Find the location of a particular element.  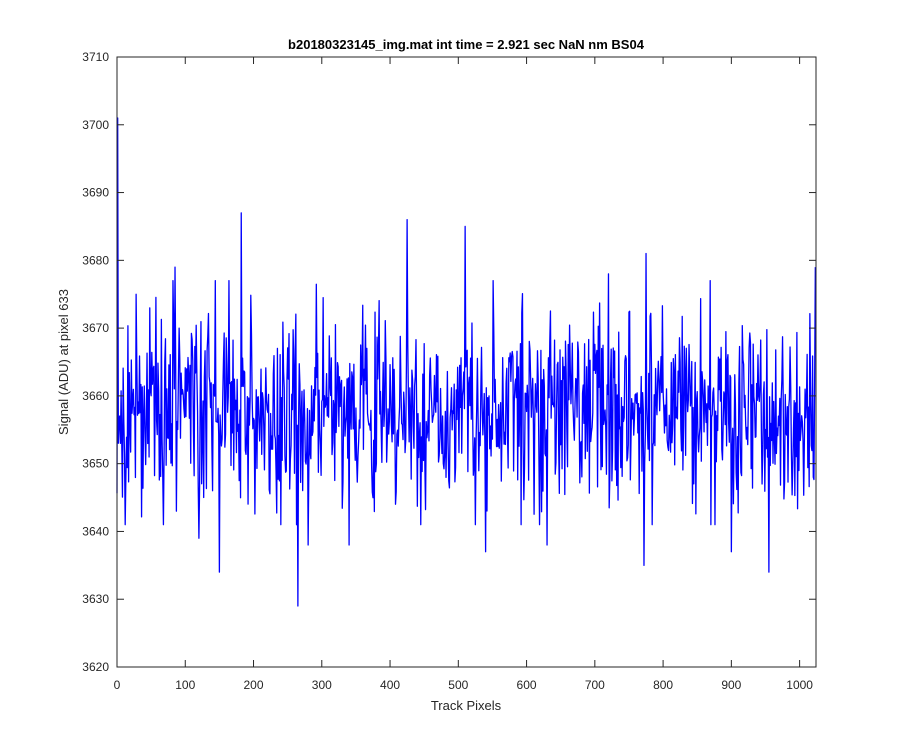

x-tick-label: 1000 is located at coordinates (799, 685).